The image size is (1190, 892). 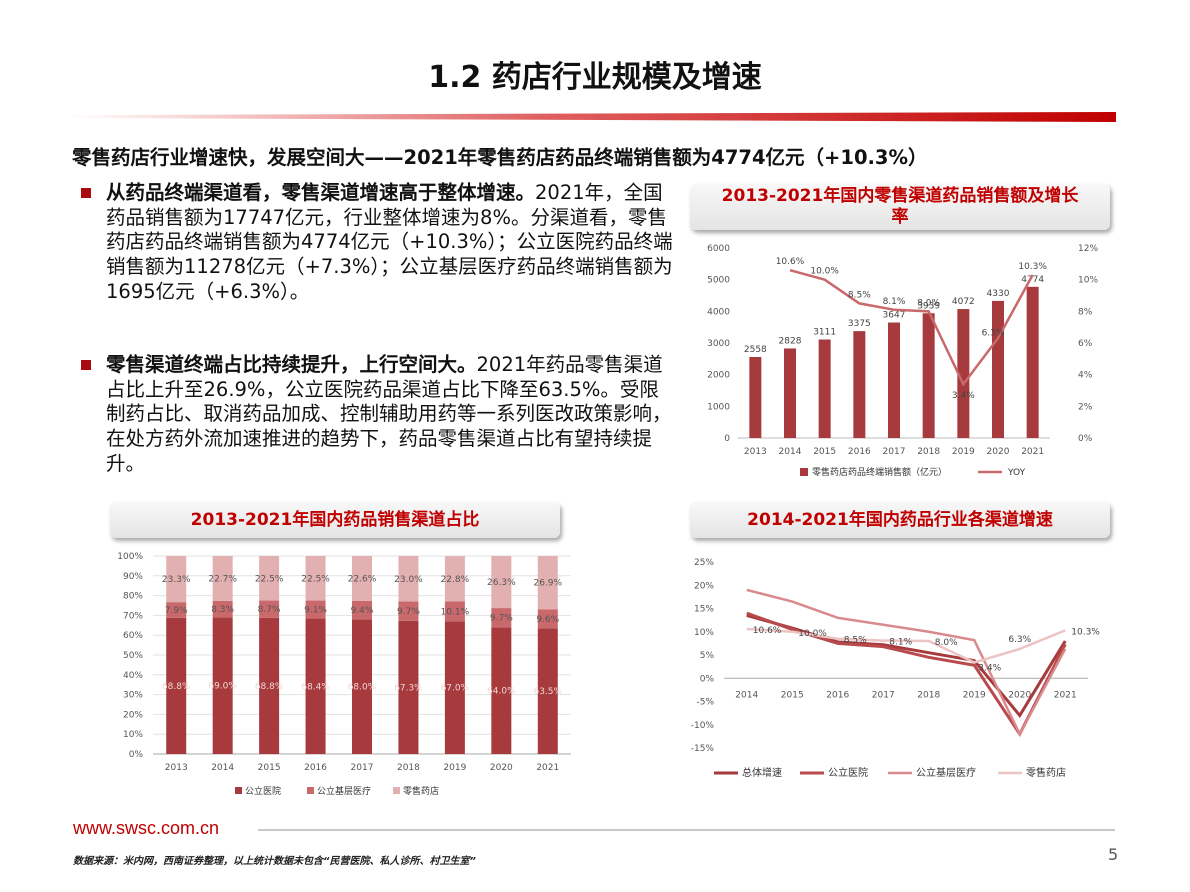 I want to click on yoy-value-label: 8.5%, so click(x=859, y=295).